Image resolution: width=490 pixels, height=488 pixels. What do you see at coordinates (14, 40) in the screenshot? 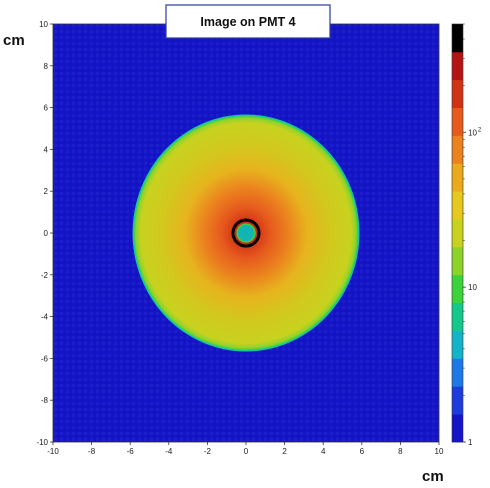
I see `y-axis-label: cm` at bounding box center [14, 40].